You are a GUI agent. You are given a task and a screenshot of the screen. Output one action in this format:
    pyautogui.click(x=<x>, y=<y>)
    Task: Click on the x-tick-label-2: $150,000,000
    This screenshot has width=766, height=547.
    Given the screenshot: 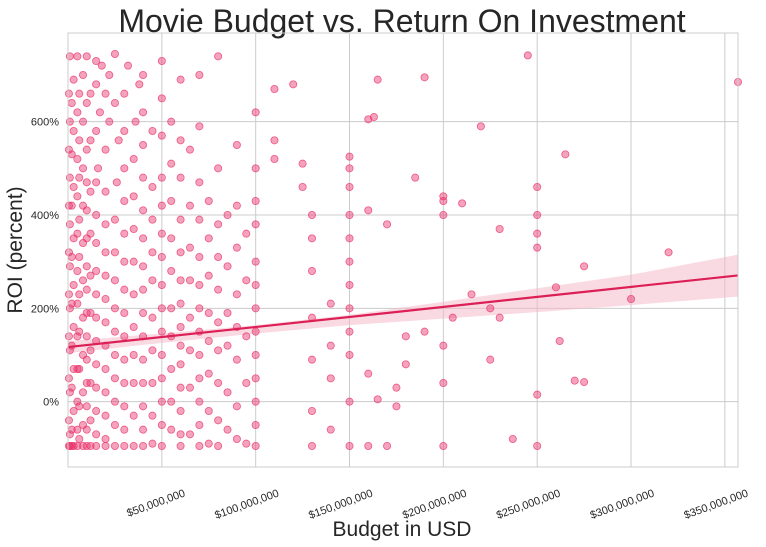 What is the action you would take?
    pyautogui.click(x=340, y=505)
    